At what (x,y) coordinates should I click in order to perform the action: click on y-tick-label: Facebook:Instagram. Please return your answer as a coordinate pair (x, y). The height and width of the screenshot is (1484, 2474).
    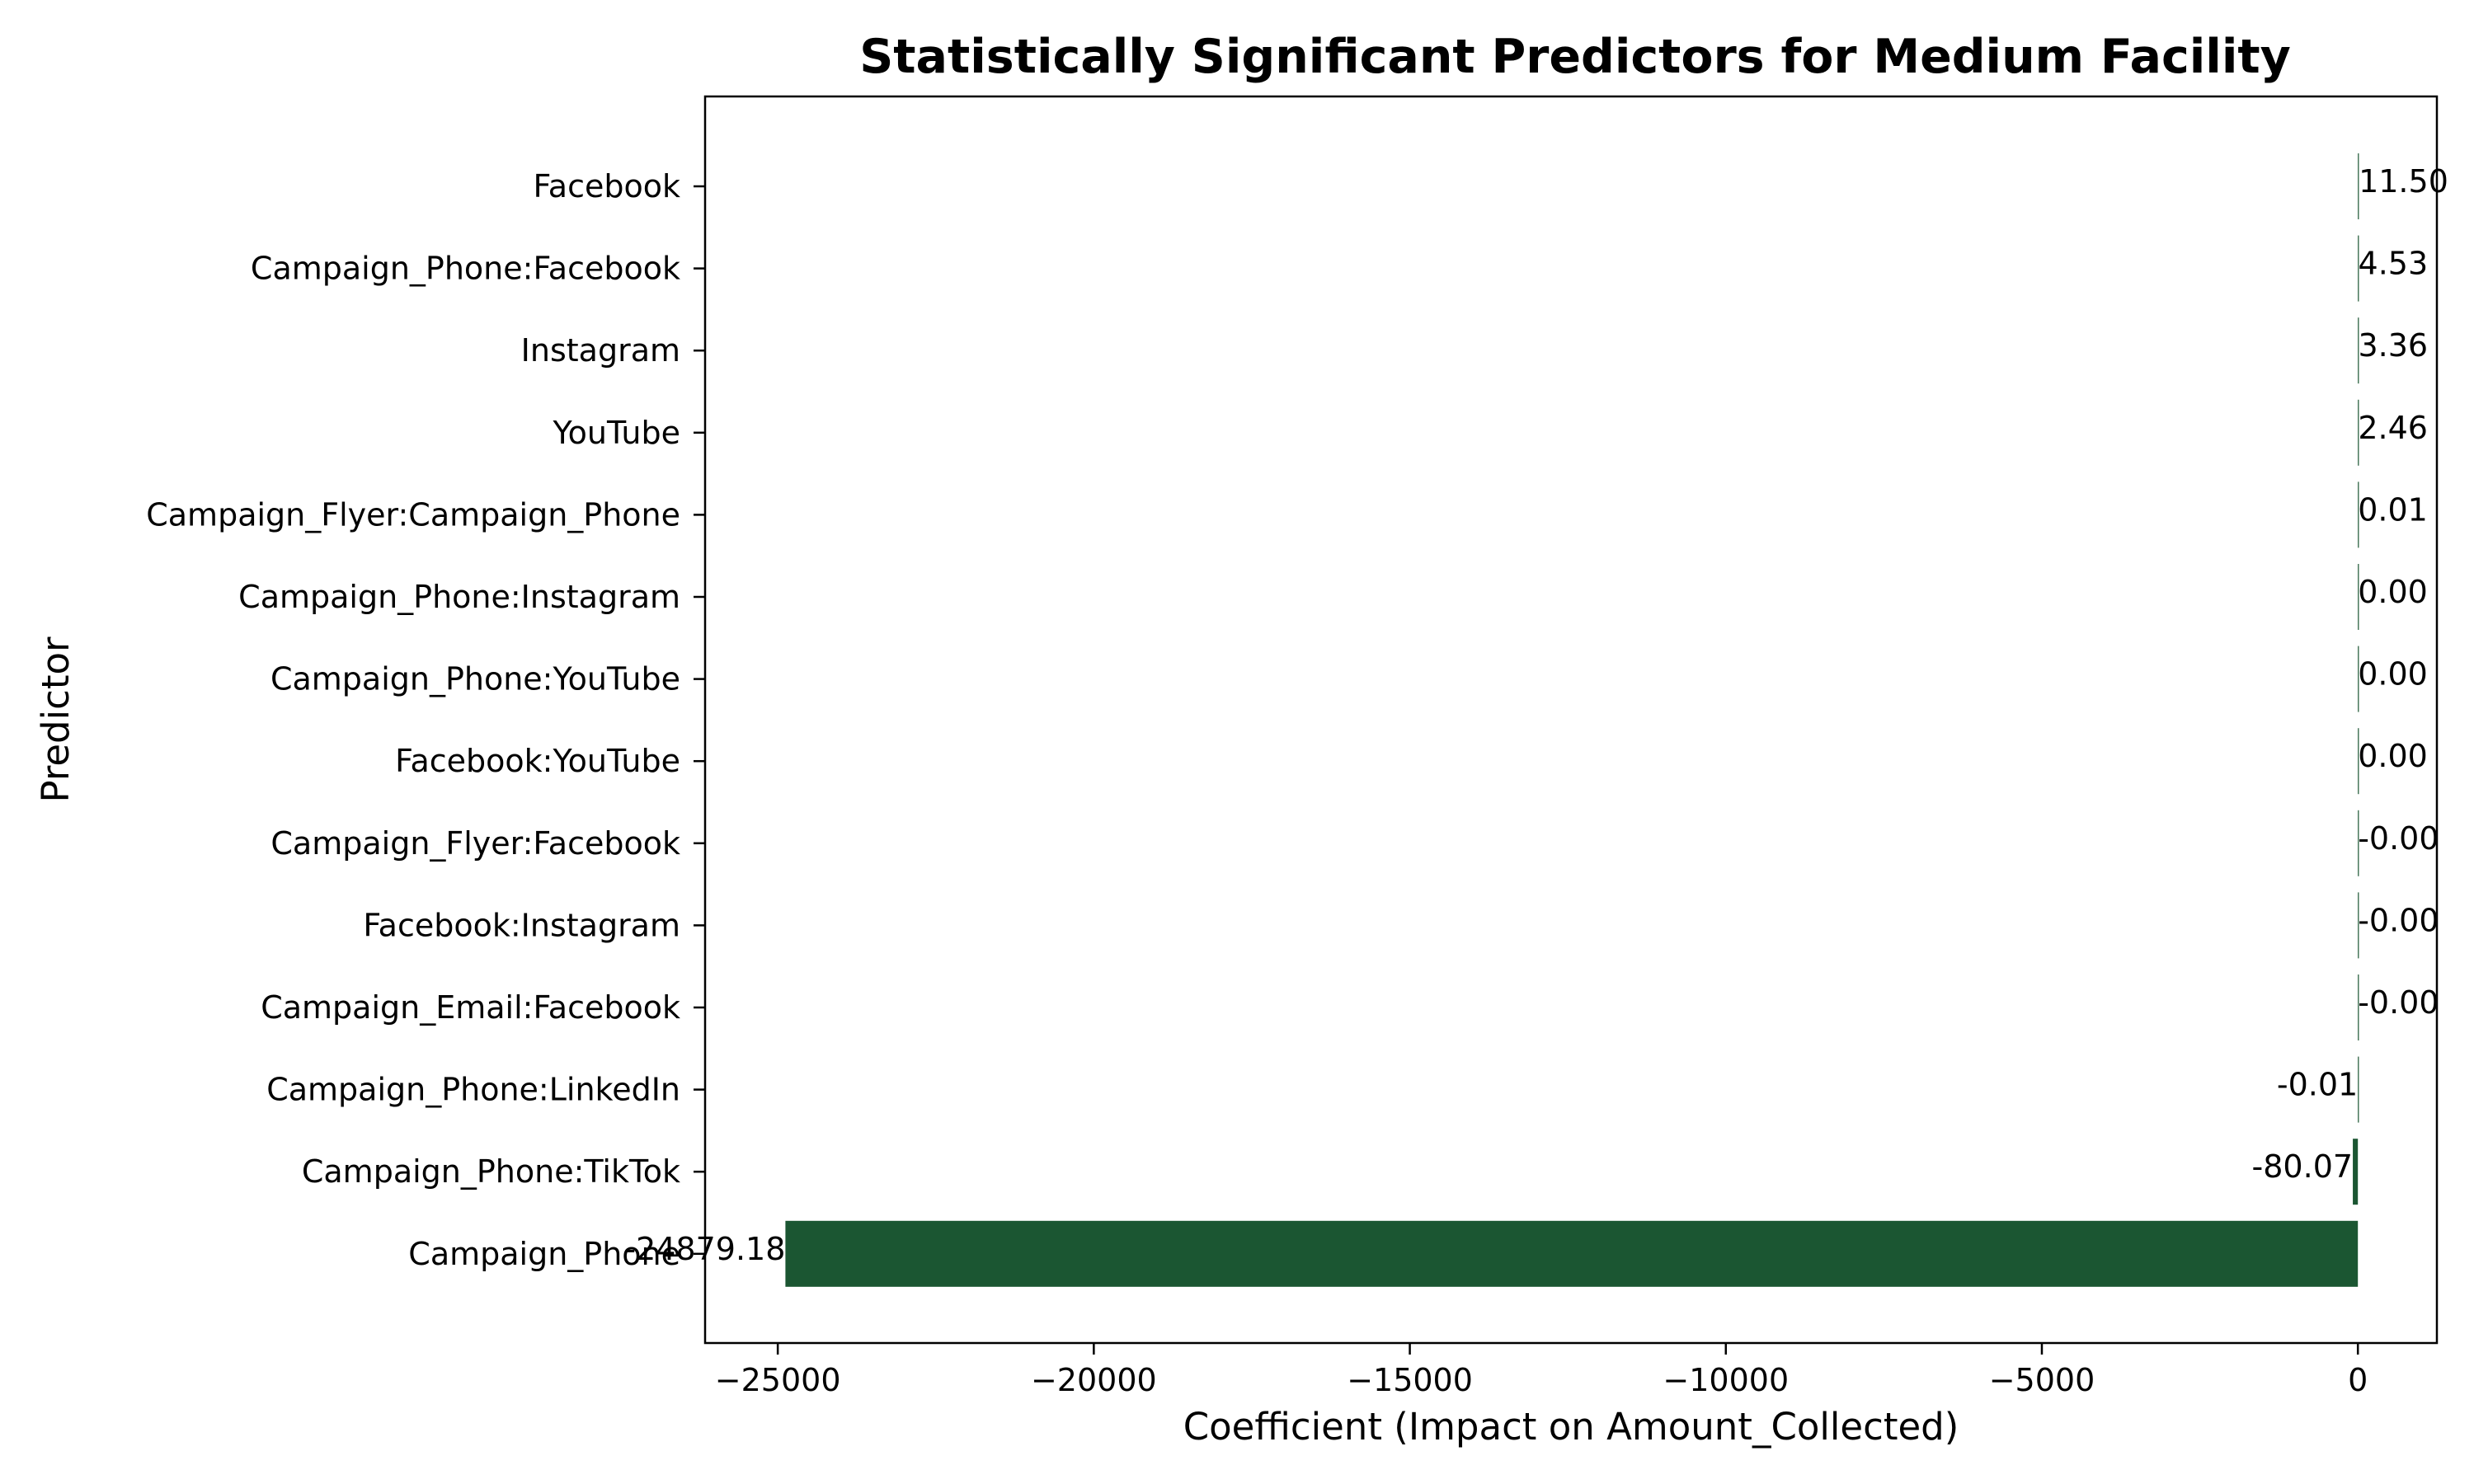
    Looking at the image, I should click on (521, 925).